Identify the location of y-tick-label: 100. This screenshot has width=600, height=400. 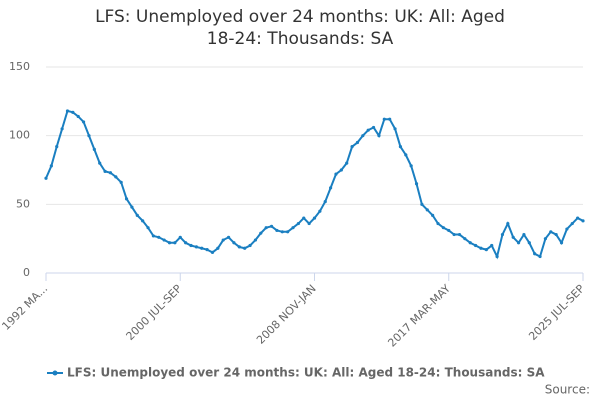
(19, 135).